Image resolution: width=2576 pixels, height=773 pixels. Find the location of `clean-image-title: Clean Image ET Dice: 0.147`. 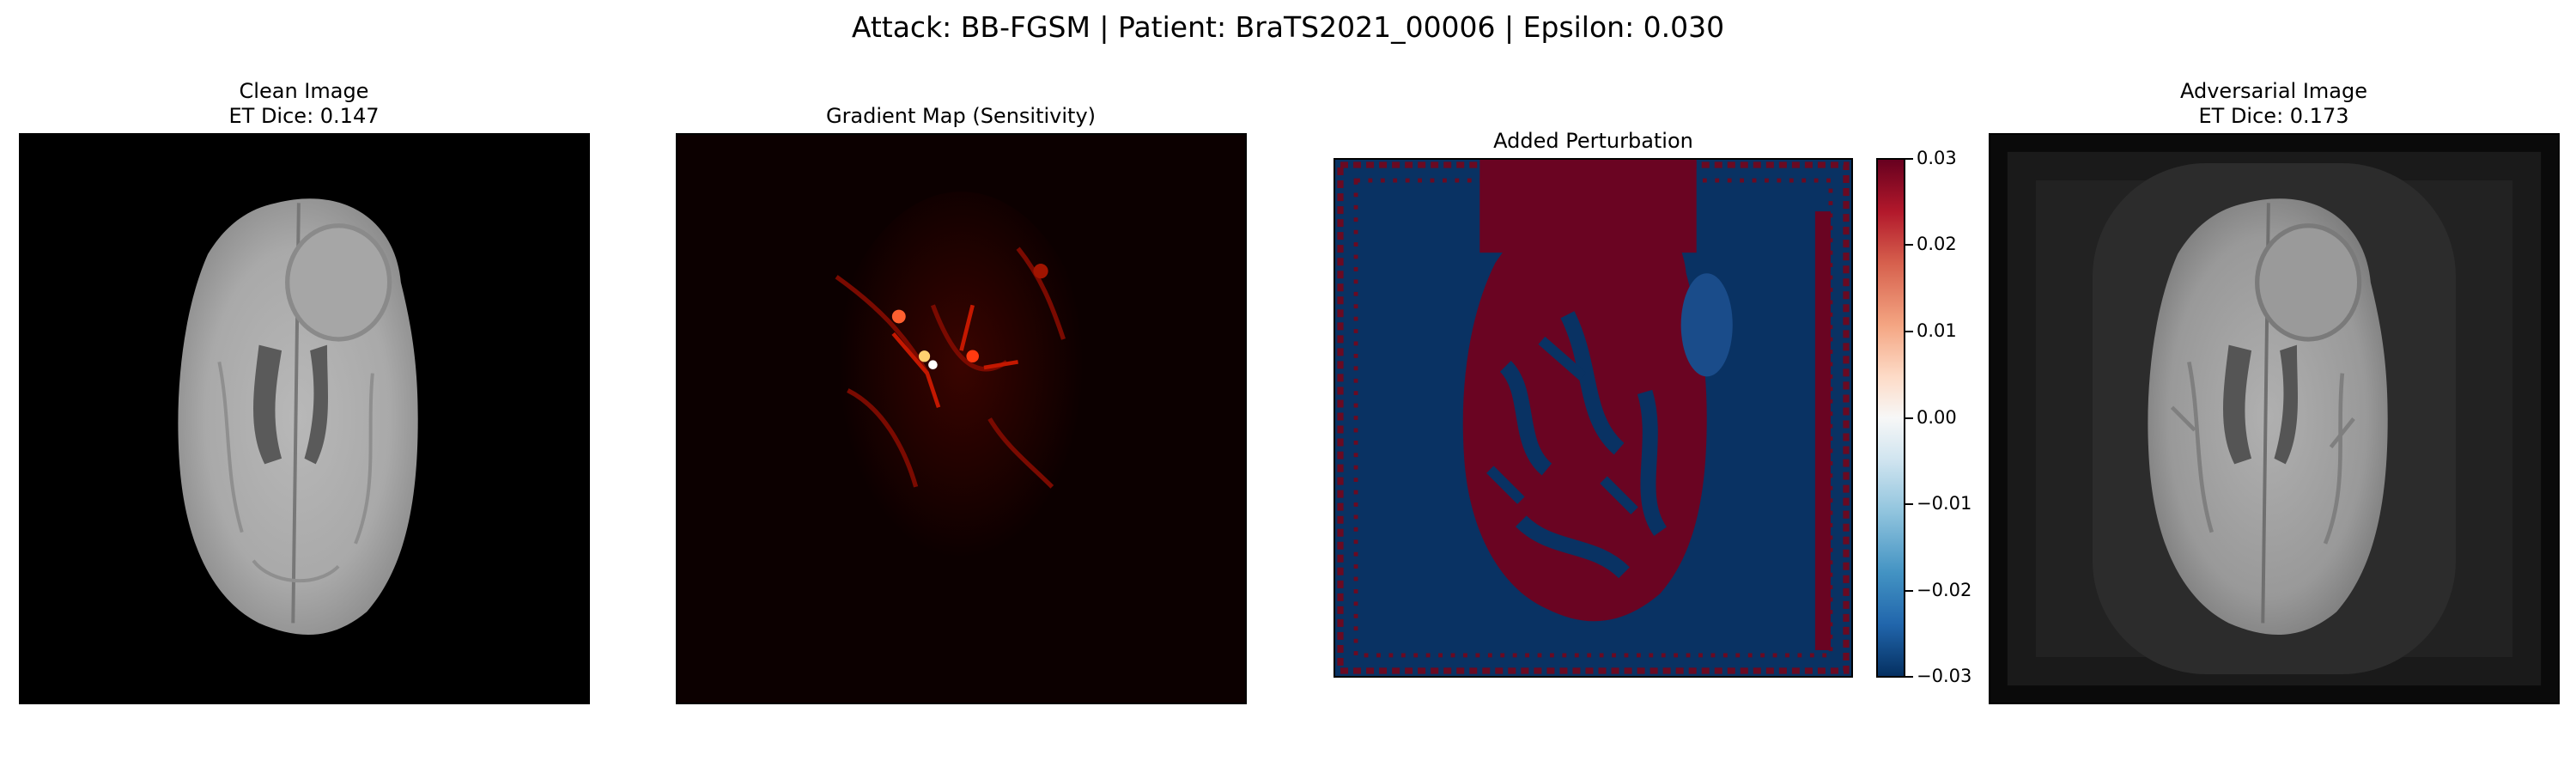

clean-image-title: Clean Image ET Dice: 0.147 is located at coordinates (304, 104).